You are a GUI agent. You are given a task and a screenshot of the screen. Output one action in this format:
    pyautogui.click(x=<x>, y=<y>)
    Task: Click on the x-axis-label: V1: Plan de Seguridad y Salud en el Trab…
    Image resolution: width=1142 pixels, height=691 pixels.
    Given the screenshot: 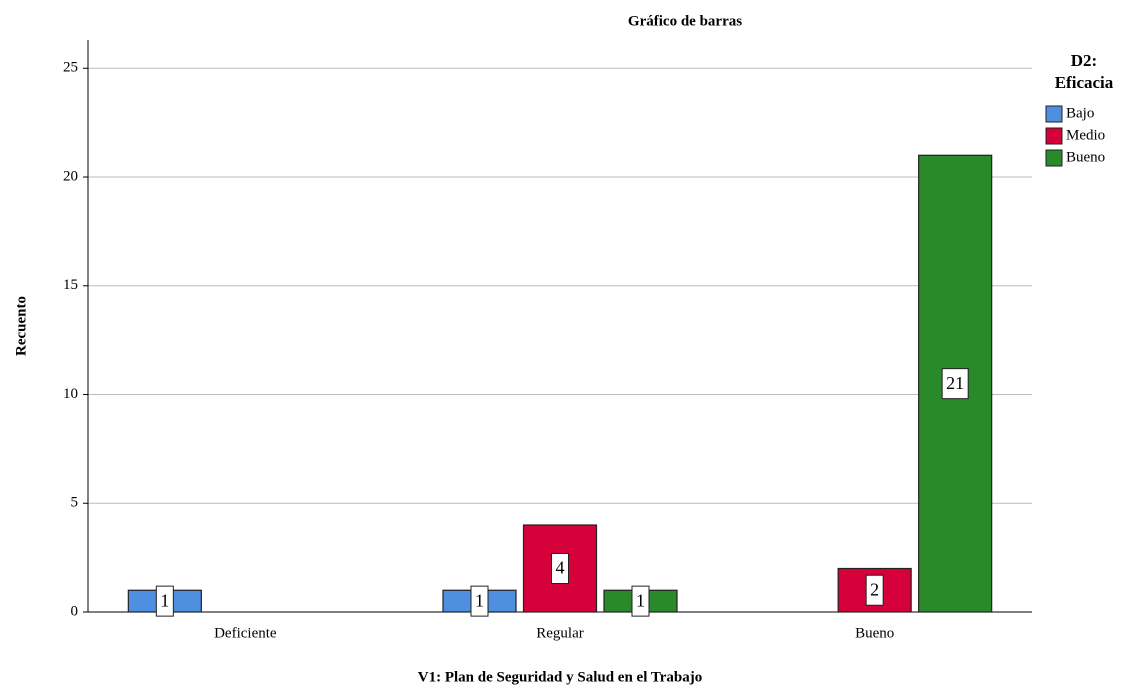 What is the action you would take?
    pyautogui.click(x=560, y=677)
    